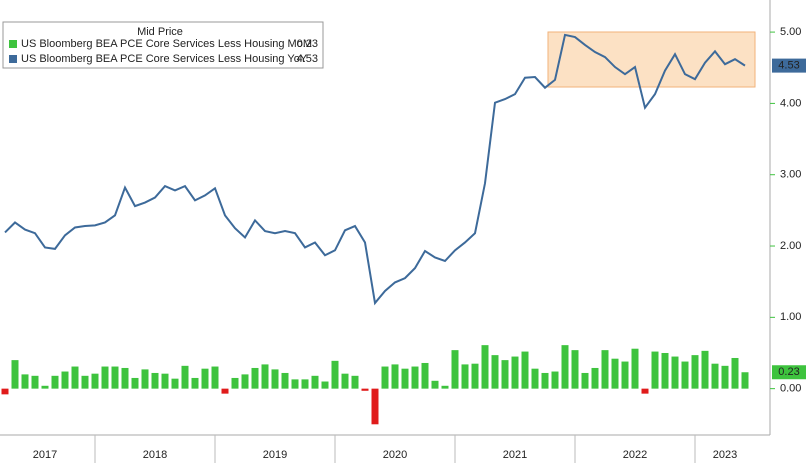 The image size is (808, 463). I want to click on y-tick-label: 4.00, so click(790, 103).